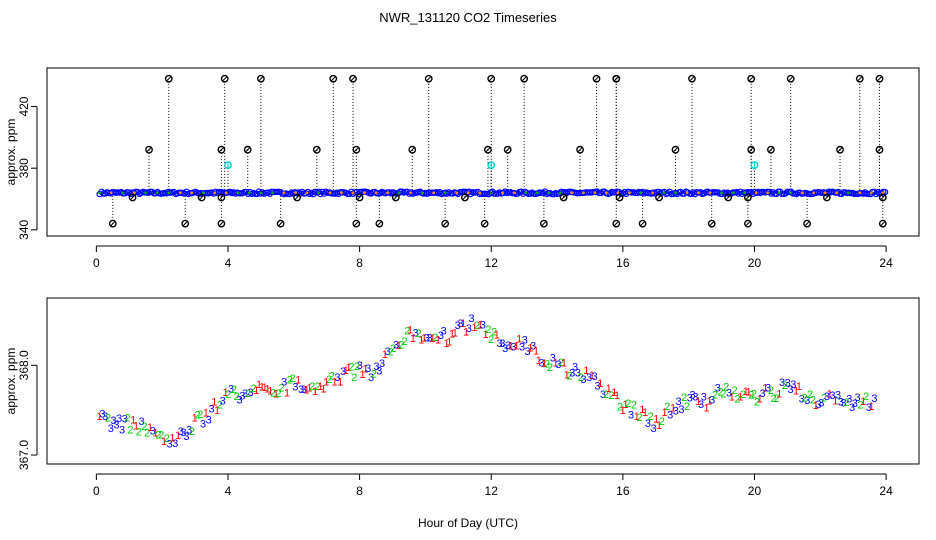  Describe the element at coordinates (886, 263) in the screenshot. I see `x-tick-label: 24` at that location.